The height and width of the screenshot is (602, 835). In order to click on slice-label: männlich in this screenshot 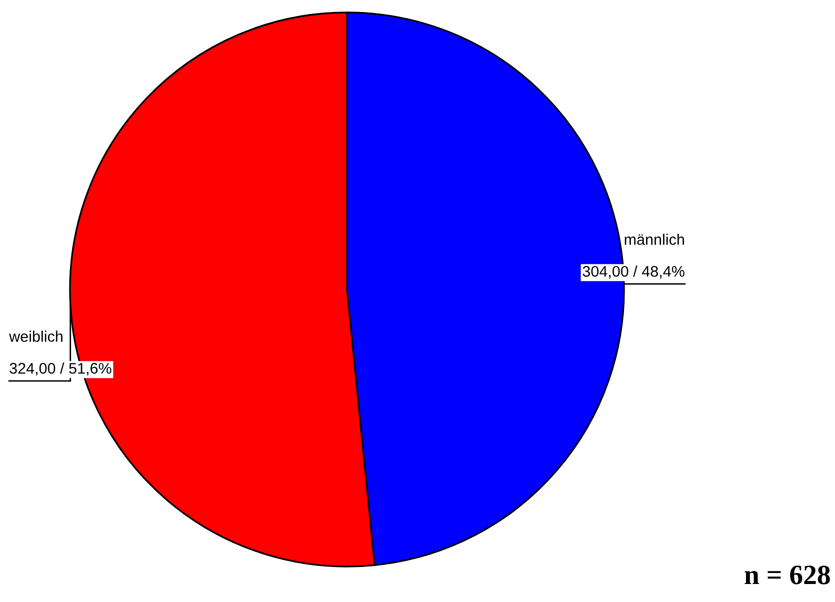, I will do `click(654, 239)`.